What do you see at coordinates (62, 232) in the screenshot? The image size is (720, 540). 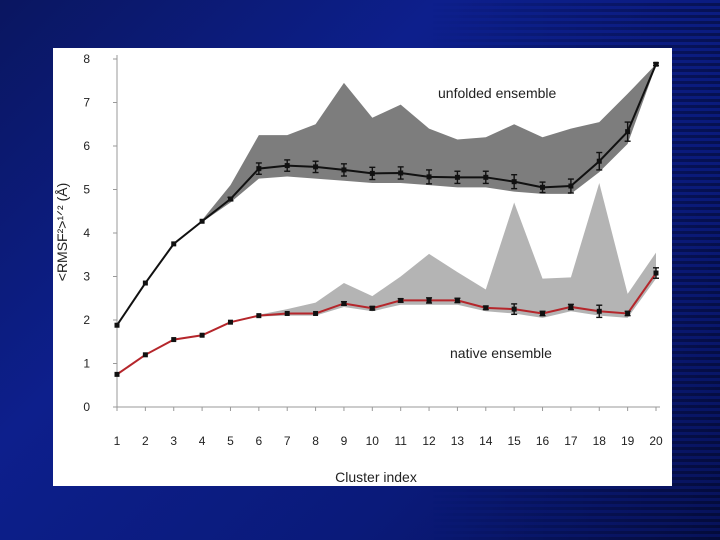 I see `y-axis-title: <RMSF²>¹ᐟ² (Å)` at bounding box center [62, 232].